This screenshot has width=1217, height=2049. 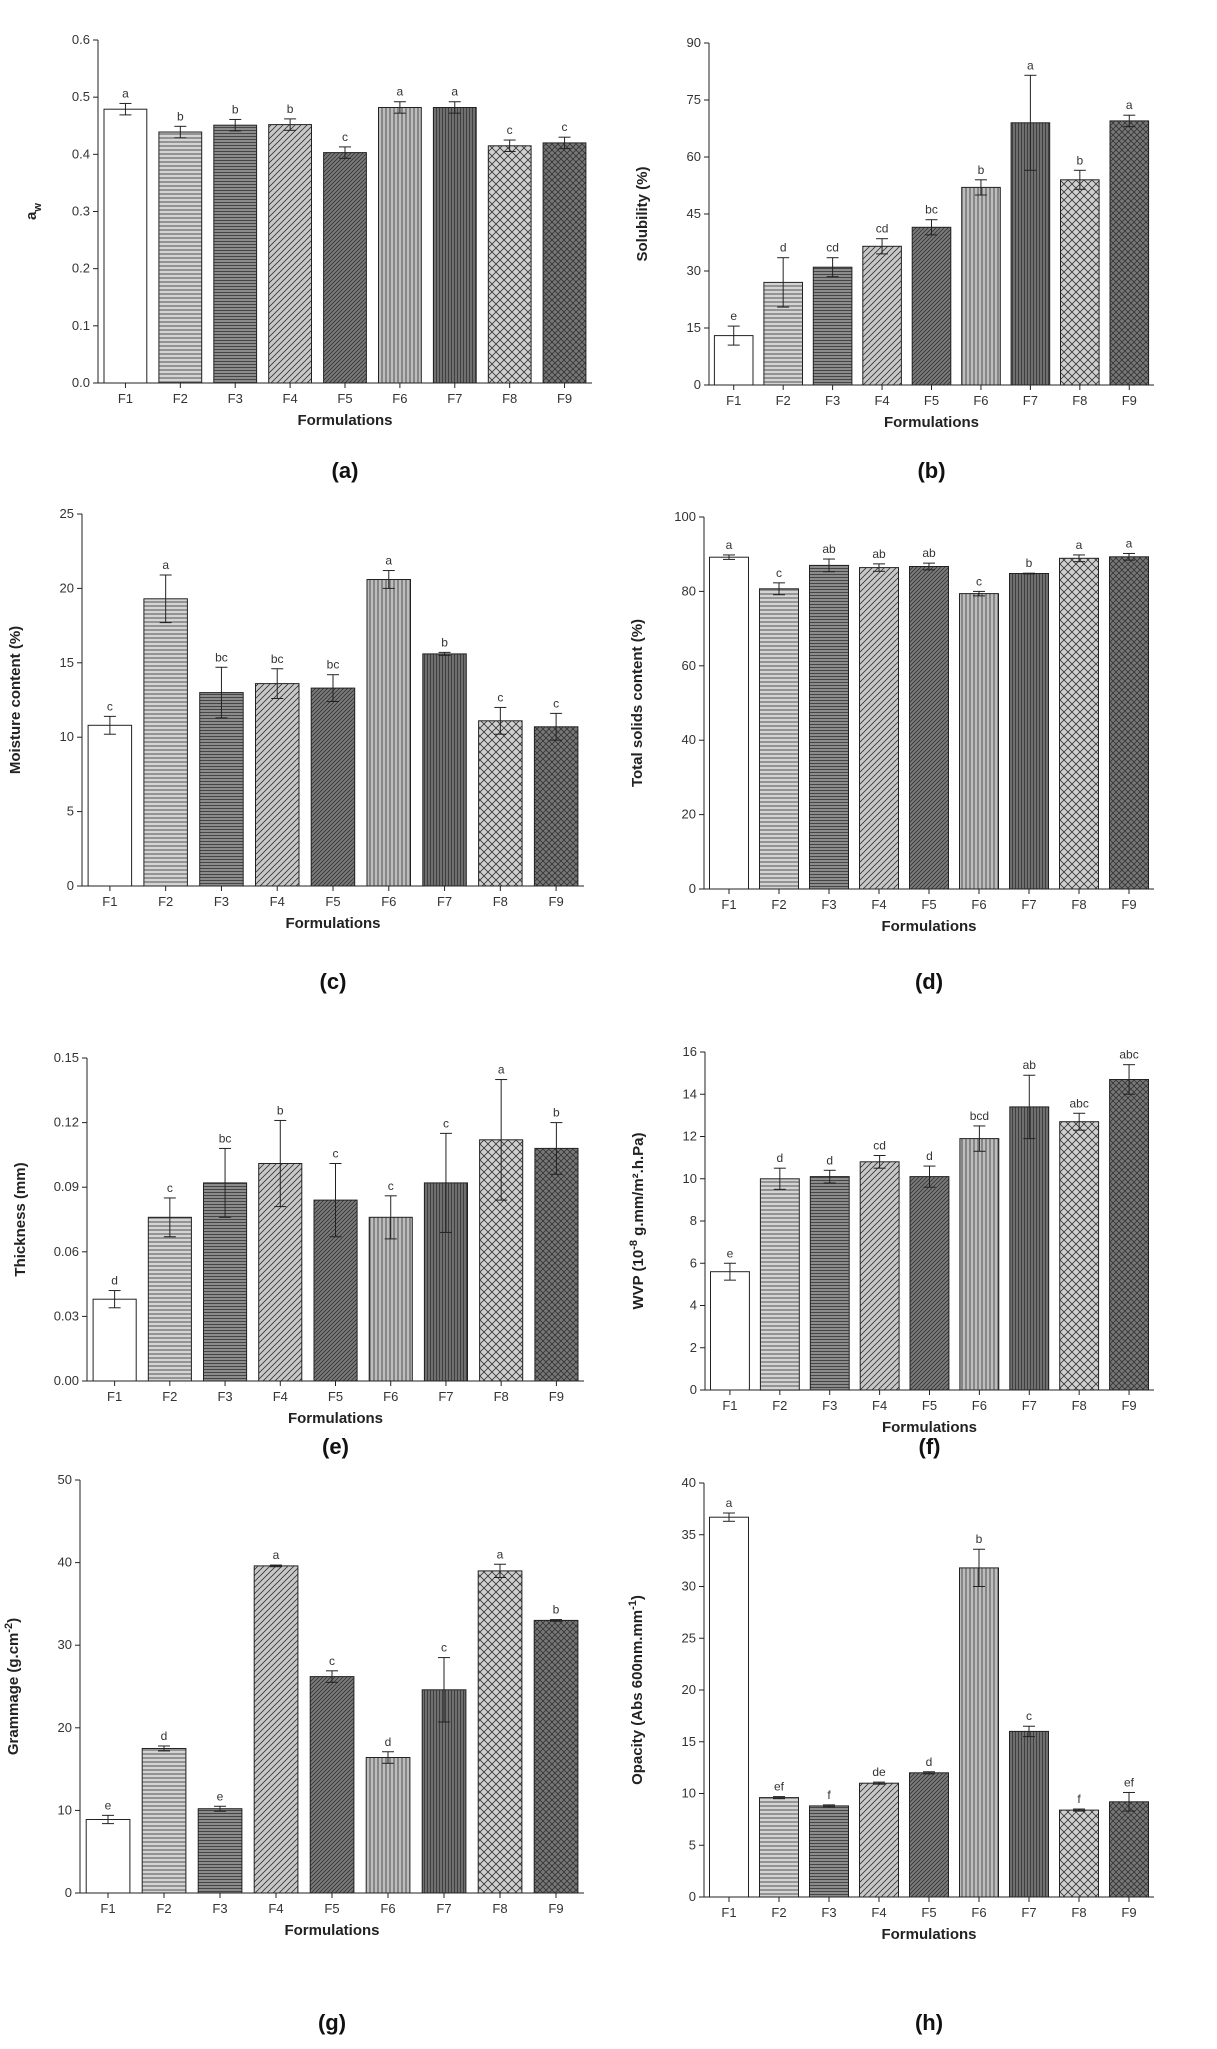 What do you see at coordinates (169, 1217) in the screenshot?
I see `error-bar-e-F2` at bounding box center [169, 1217].